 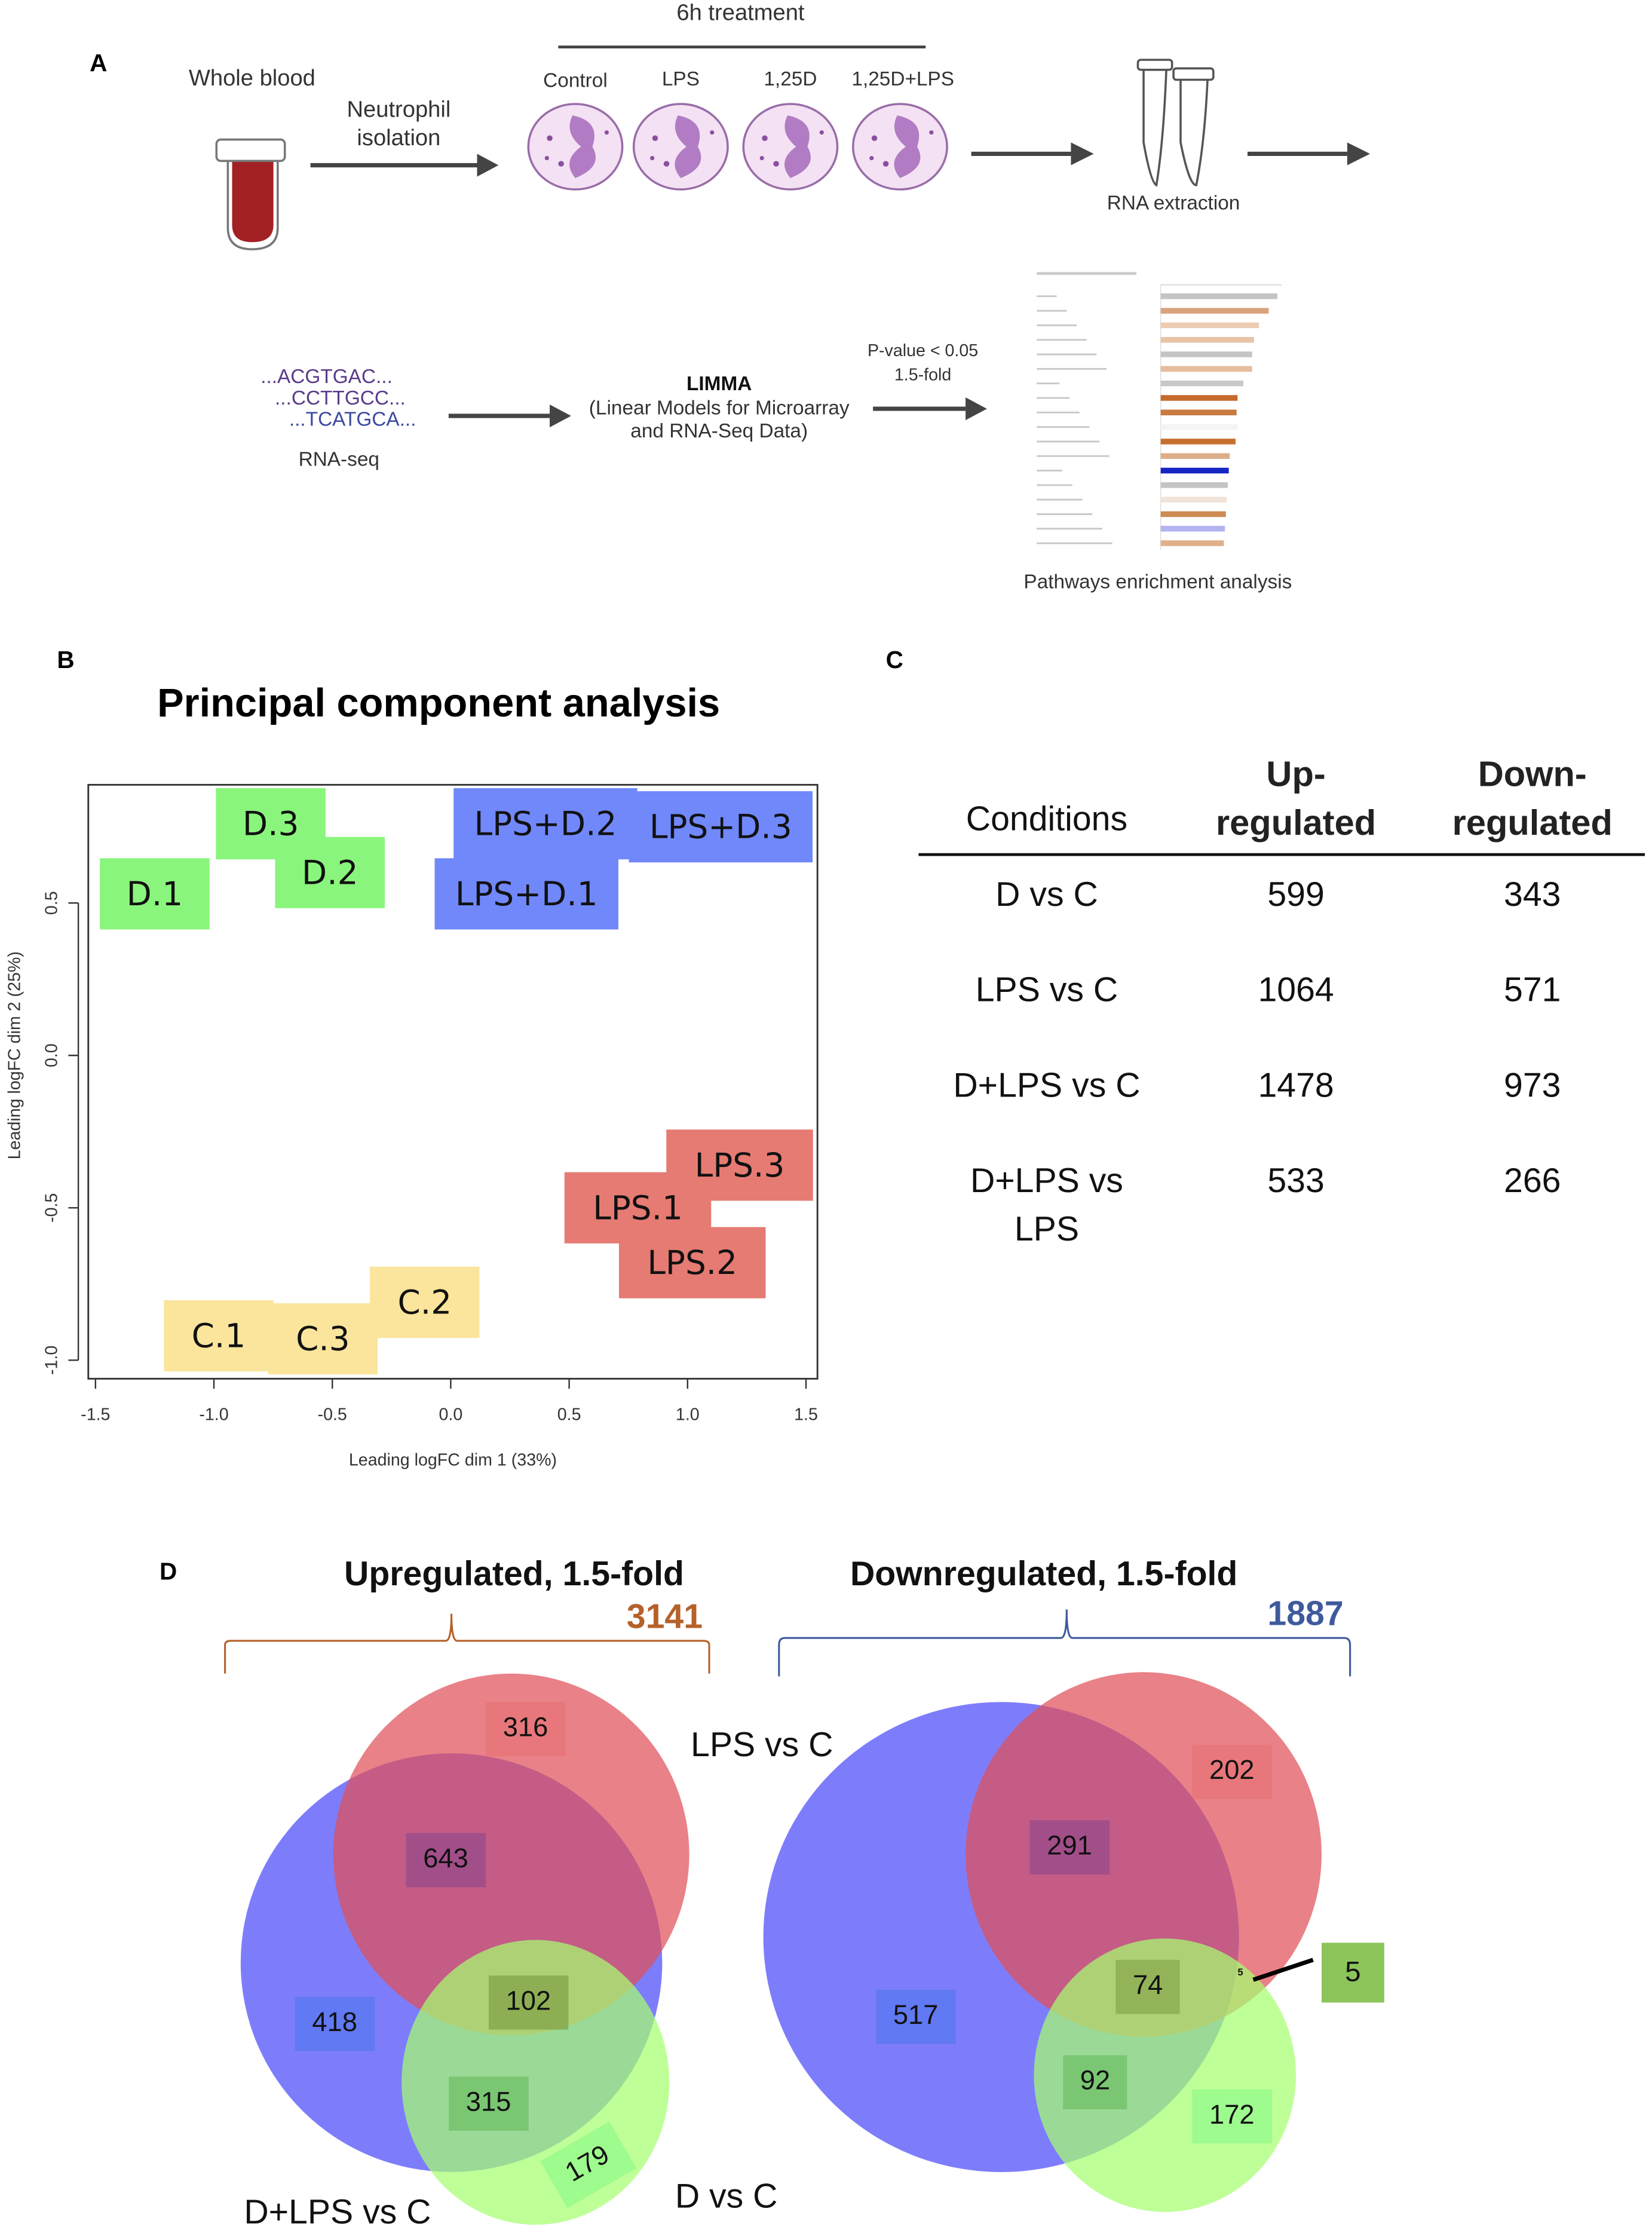 I want to click on limma-desc-1: (Linear Models for Microarray, so click(x=719, y=407).